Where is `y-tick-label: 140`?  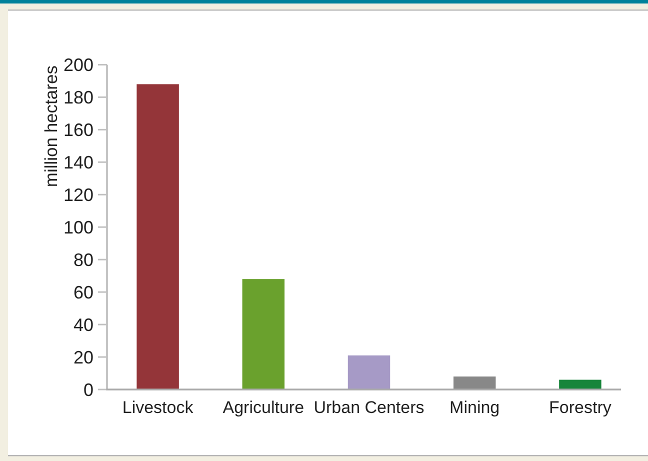
y-tick-label: 140 is located at coordinates (78, 162).